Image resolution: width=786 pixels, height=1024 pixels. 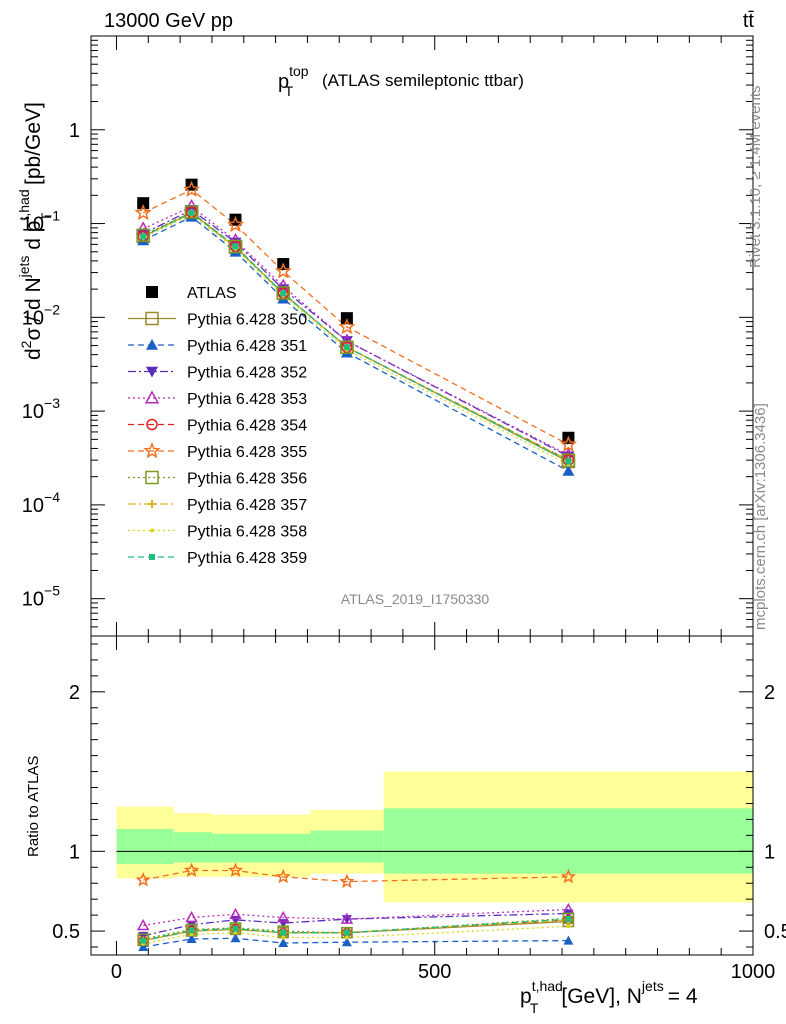 What do you see at coordinates (247, 346) in the screenshot?
I see `legend-label-pythia-6-428-351: Pythia 6.428 351` at bounding box center [247, 346].